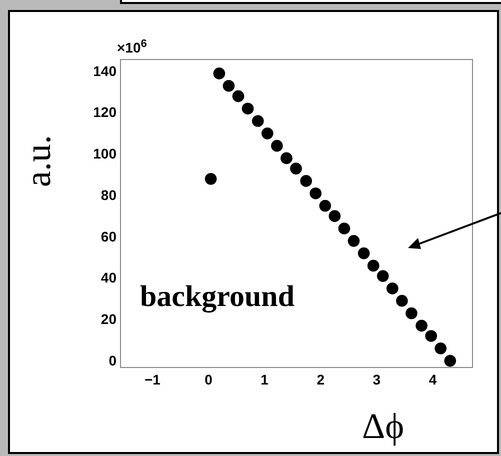 The image size is (501, 456). What do you see at coordinates (432, 380) in the screenshot?
I see `x-tick-label: 4` at bounding box center [432, 380].